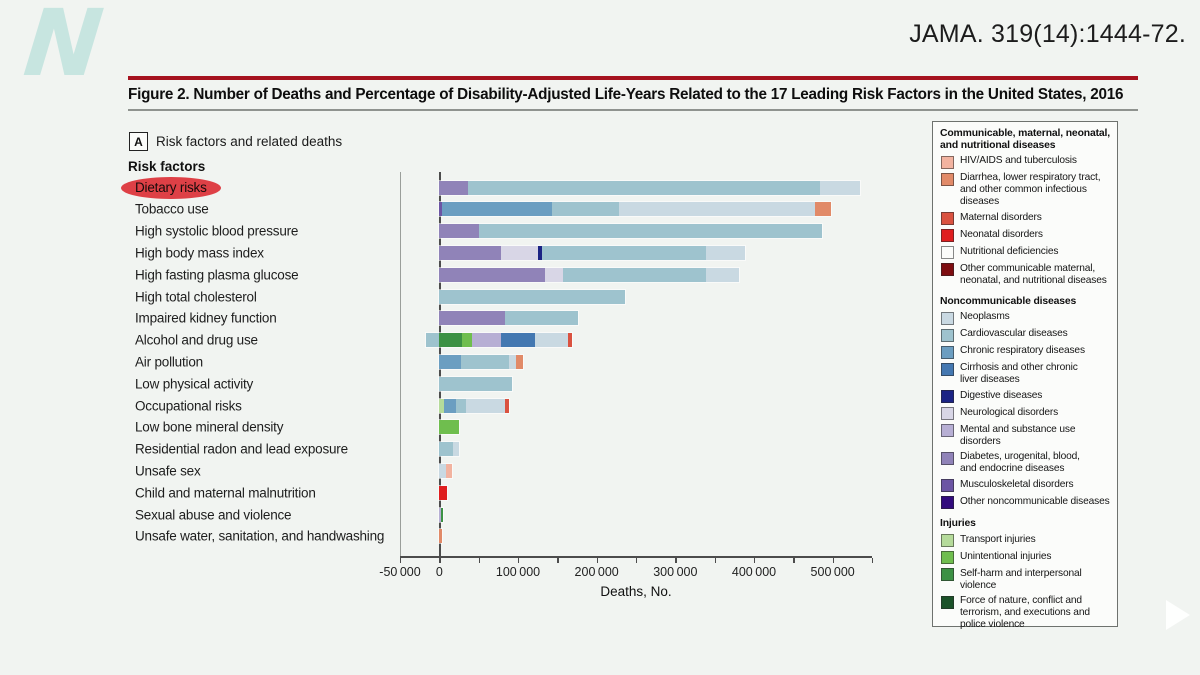  I want to click on legend-group-title: Injuries, so click(958, 524).